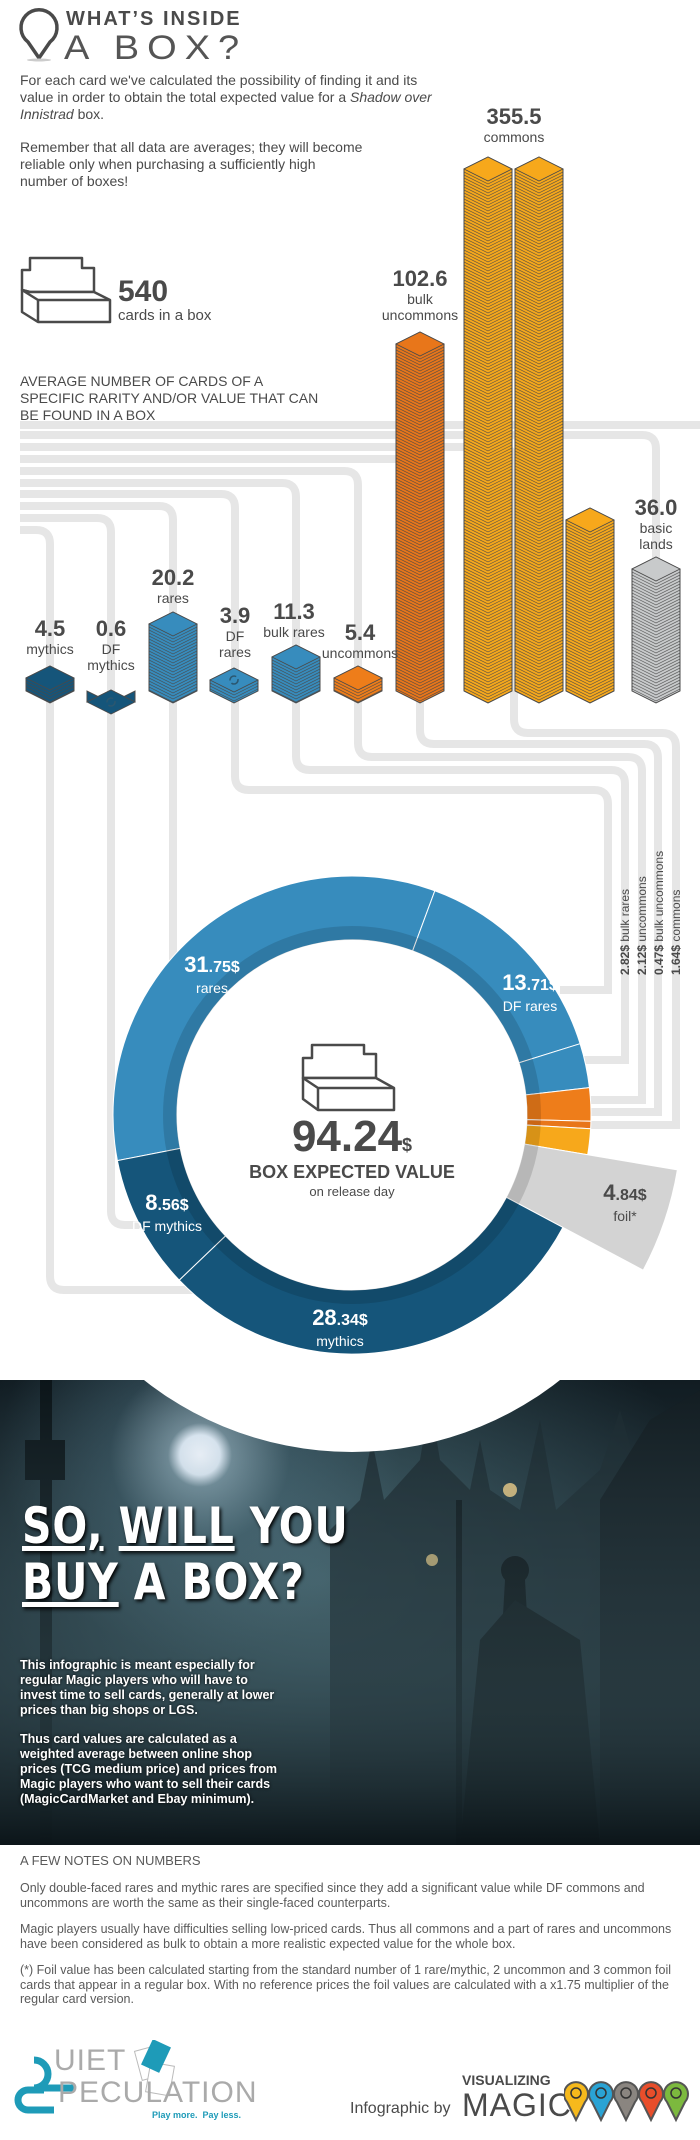 This screenshot has height=2140, width=700. Describe the element at coordinates (625, 1216) in the screenshot. I see `slice-name: foil*` at that location.